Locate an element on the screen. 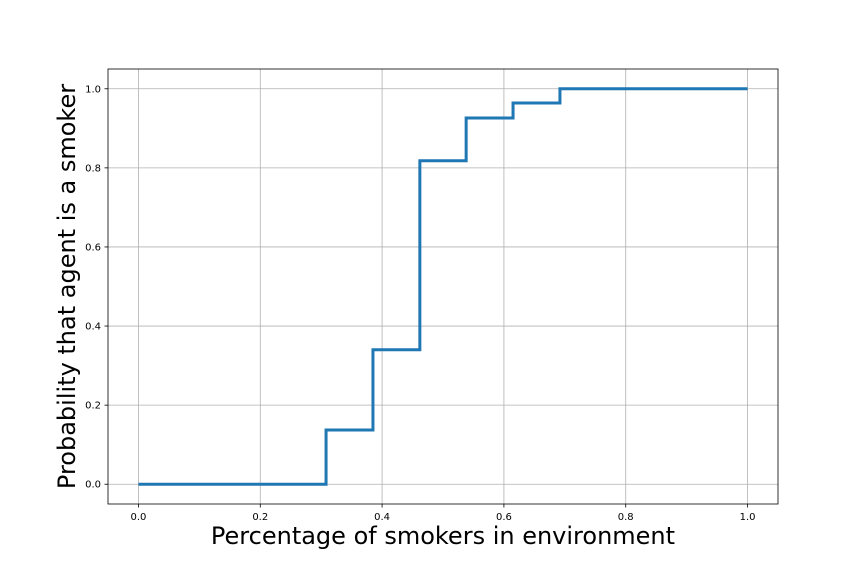 The width and height of the screenshot is (864, 576). y-tick-label: 0.2 is located at coordinates (93, 406).